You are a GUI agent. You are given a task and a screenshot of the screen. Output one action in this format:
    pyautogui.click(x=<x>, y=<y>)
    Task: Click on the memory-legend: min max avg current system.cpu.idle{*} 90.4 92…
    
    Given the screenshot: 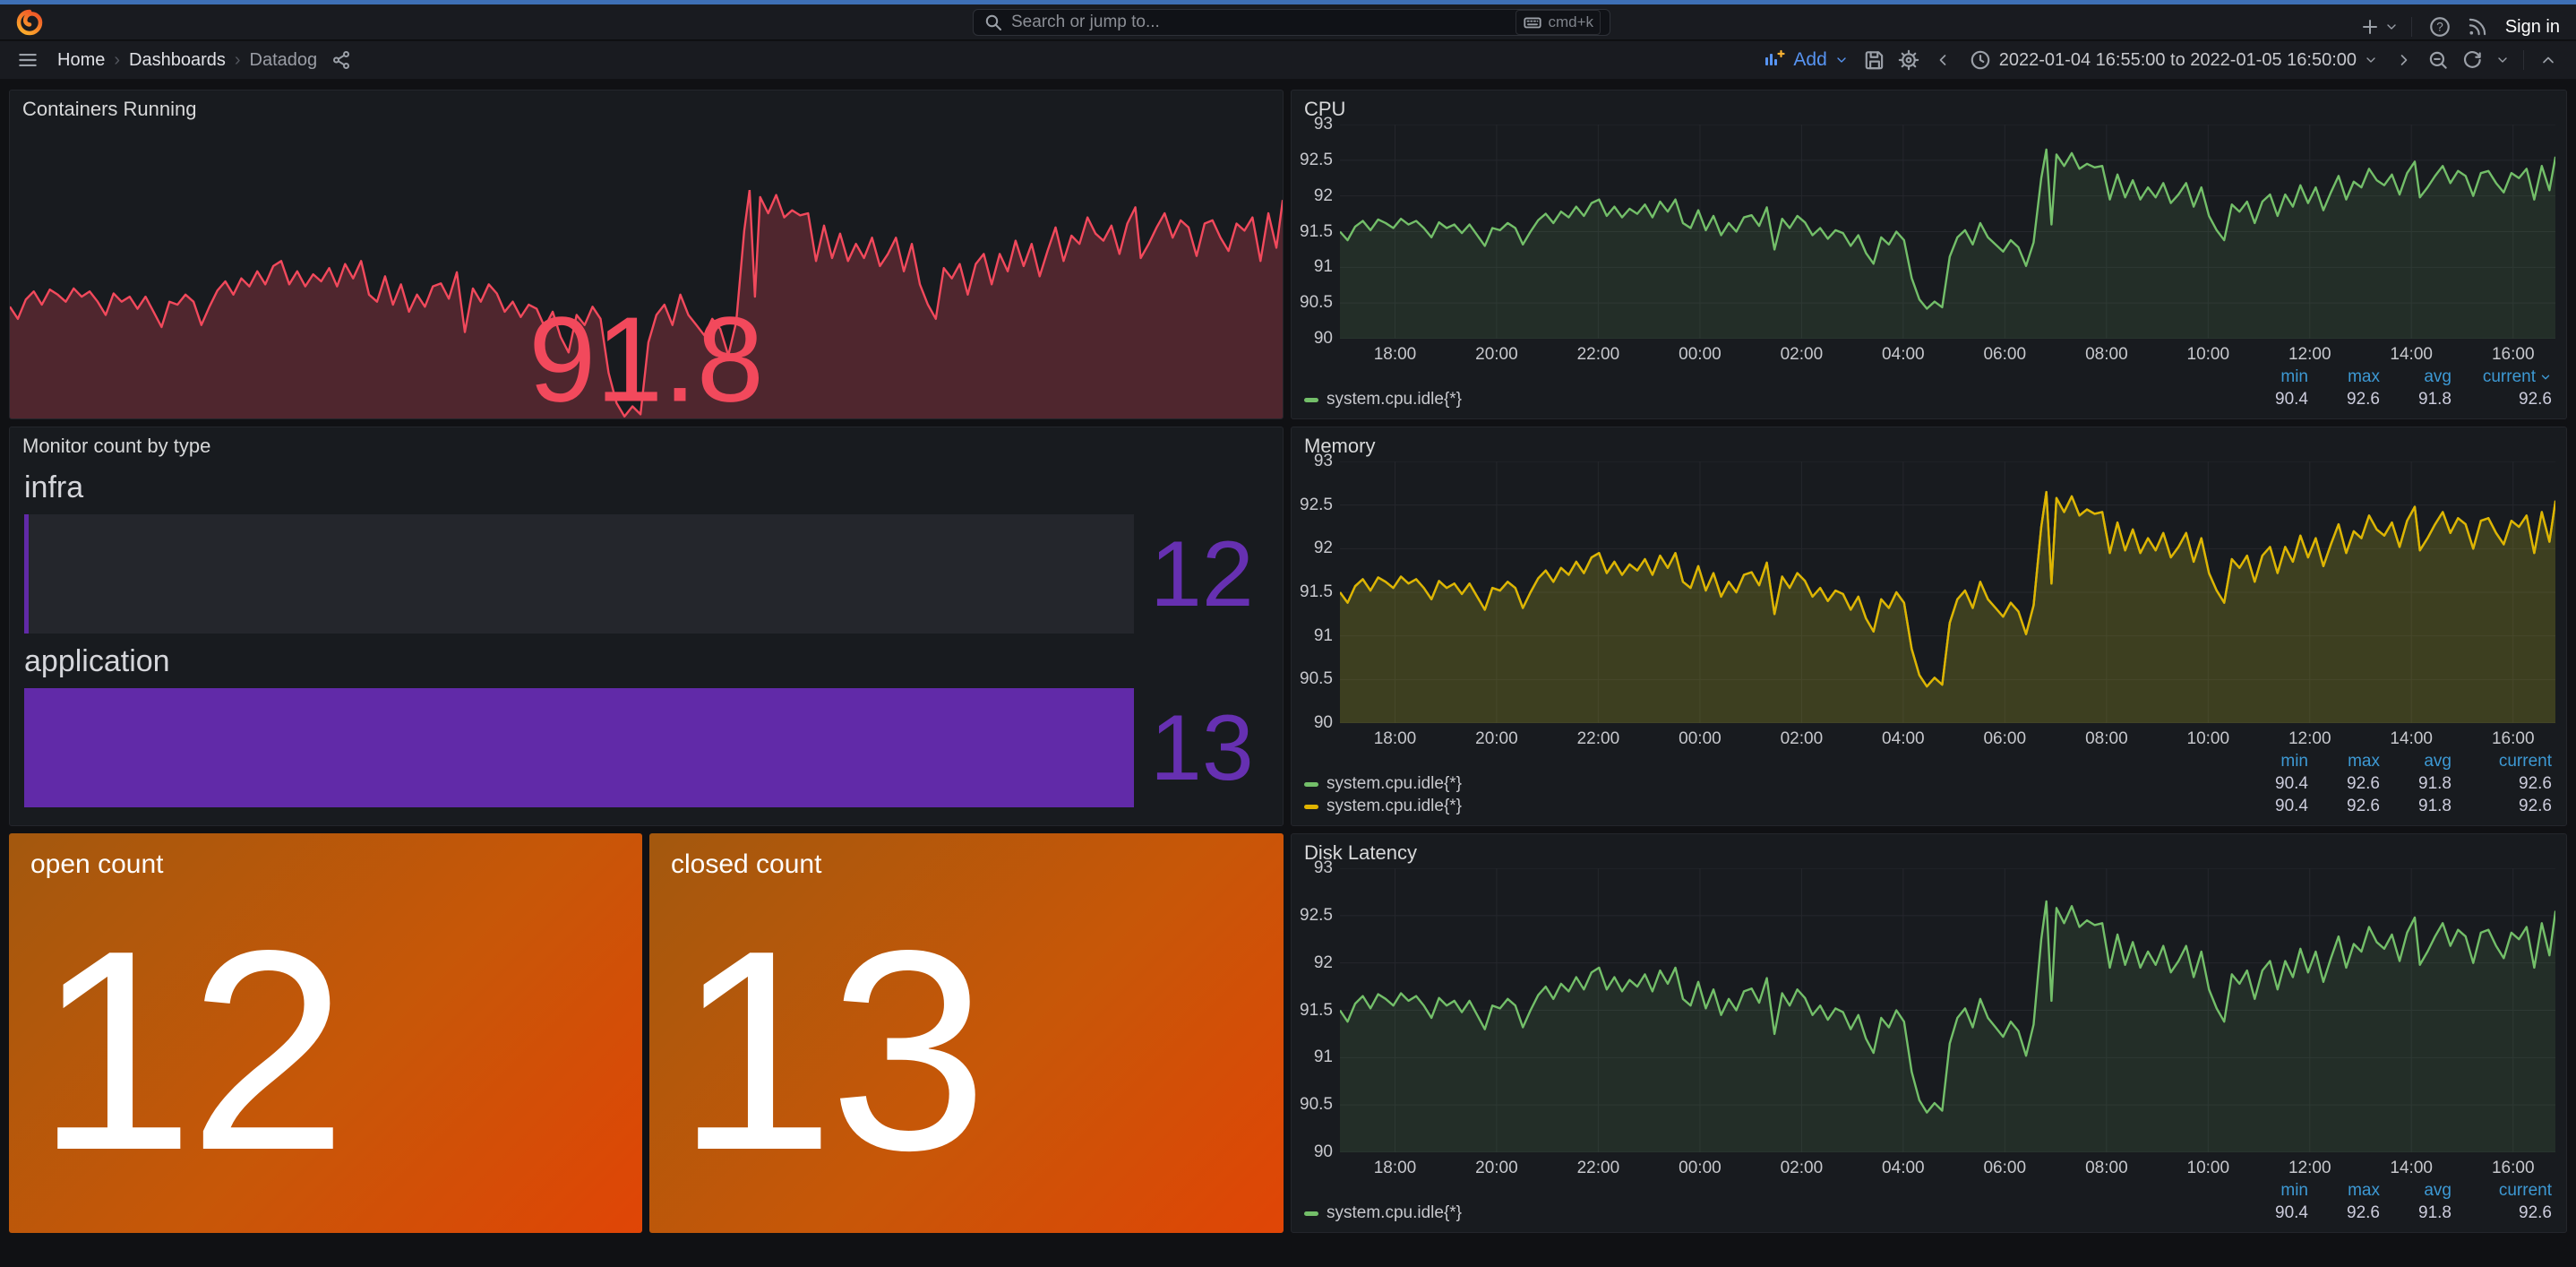 What is the action you would take?
    pyautogui.click(x=1929, y=787)
    